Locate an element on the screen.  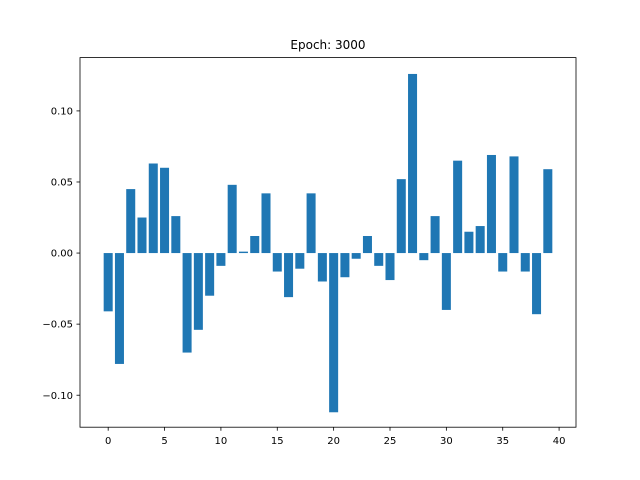
y-tick-label: 0.10 is located at coordinates (62, 112).